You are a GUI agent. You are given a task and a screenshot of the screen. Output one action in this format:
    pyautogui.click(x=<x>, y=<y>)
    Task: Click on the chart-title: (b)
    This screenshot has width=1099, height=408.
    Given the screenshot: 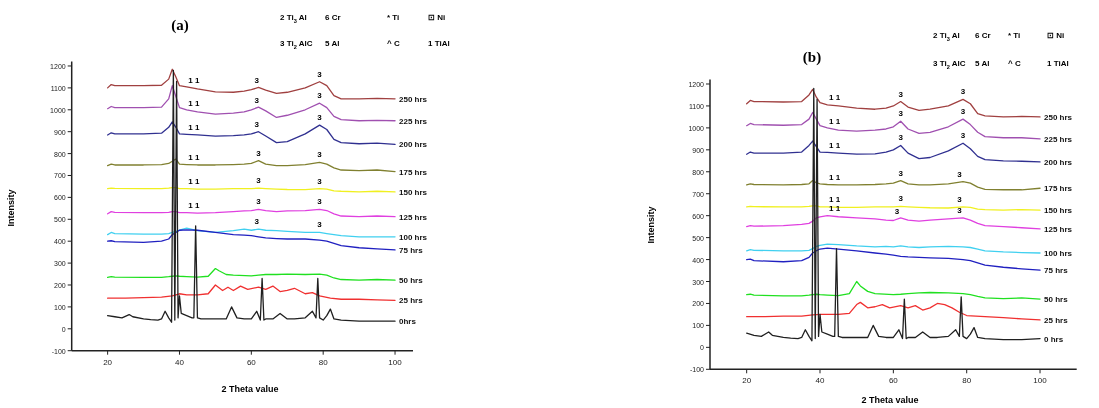 What is the action you would take?
    pyautogui.click(x=812, y=57)
    